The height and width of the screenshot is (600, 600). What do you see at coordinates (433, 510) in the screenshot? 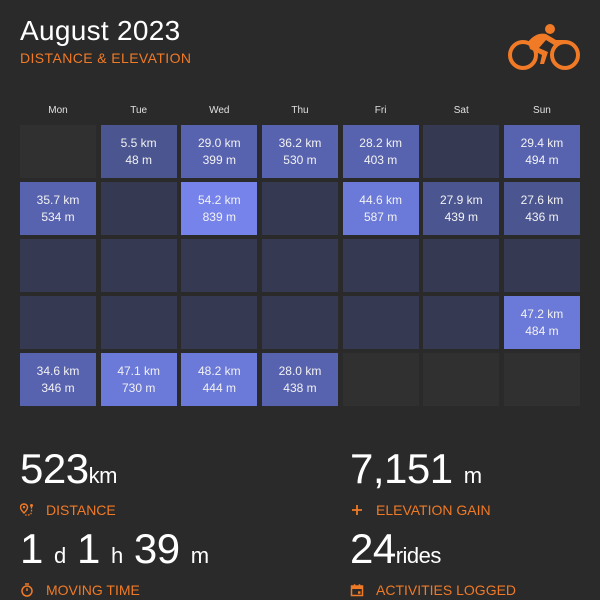
I see `elevation-label: ELEVATION GAIN` at bounding box center [433, 510].